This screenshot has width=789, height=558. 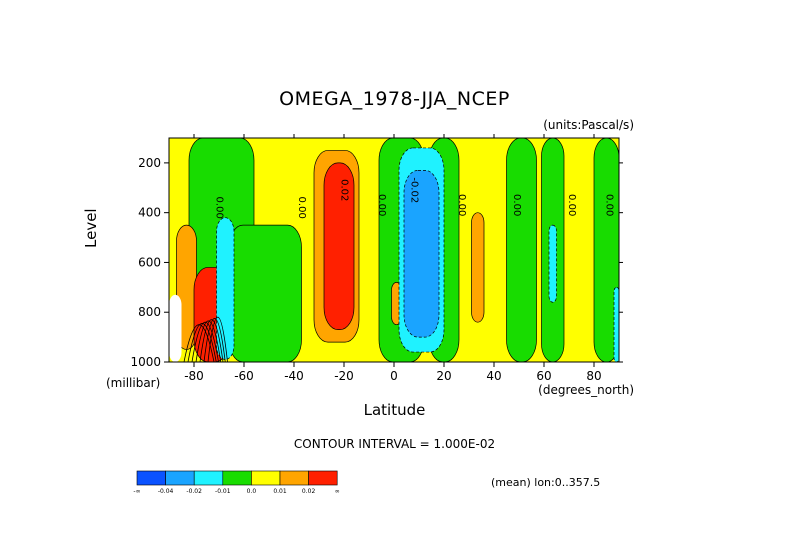 What do you see at coordinates (588, 125) in the screenshot?
I see `units-label: (units:Pascal/s)` at bounding box center [588, 125].